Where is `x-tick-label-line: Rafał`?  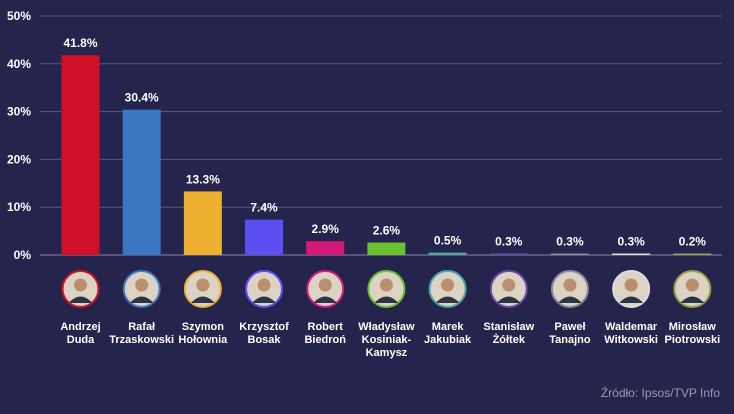
x-tick-label-line: Rafał is located at coordinates (141, 327).